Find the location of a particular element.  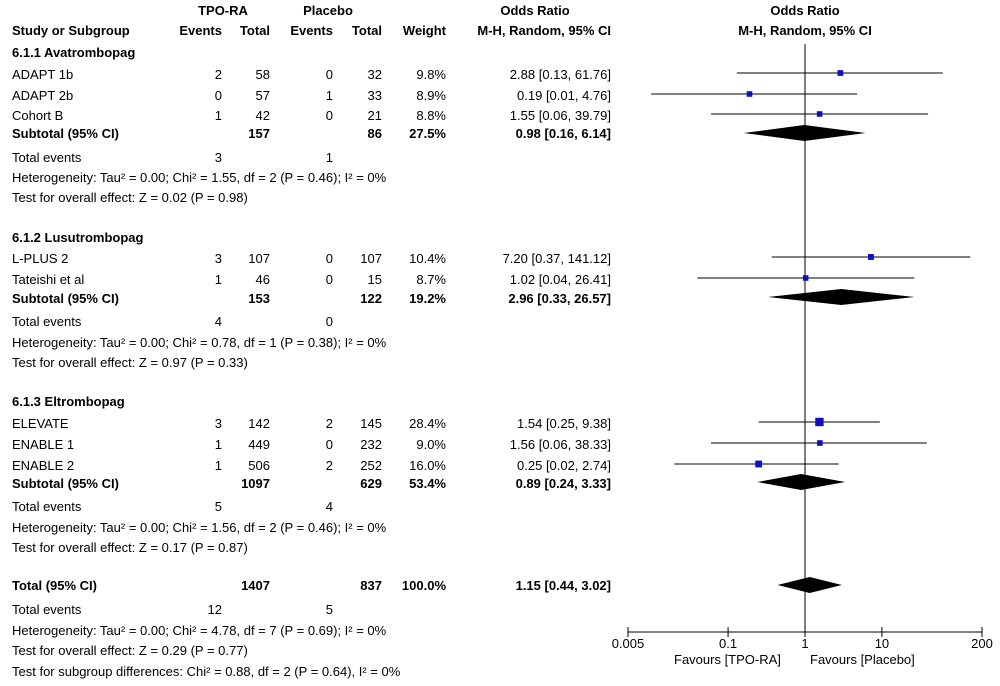

x-tick-label: 0.1 is located at coordinates (728, 643).